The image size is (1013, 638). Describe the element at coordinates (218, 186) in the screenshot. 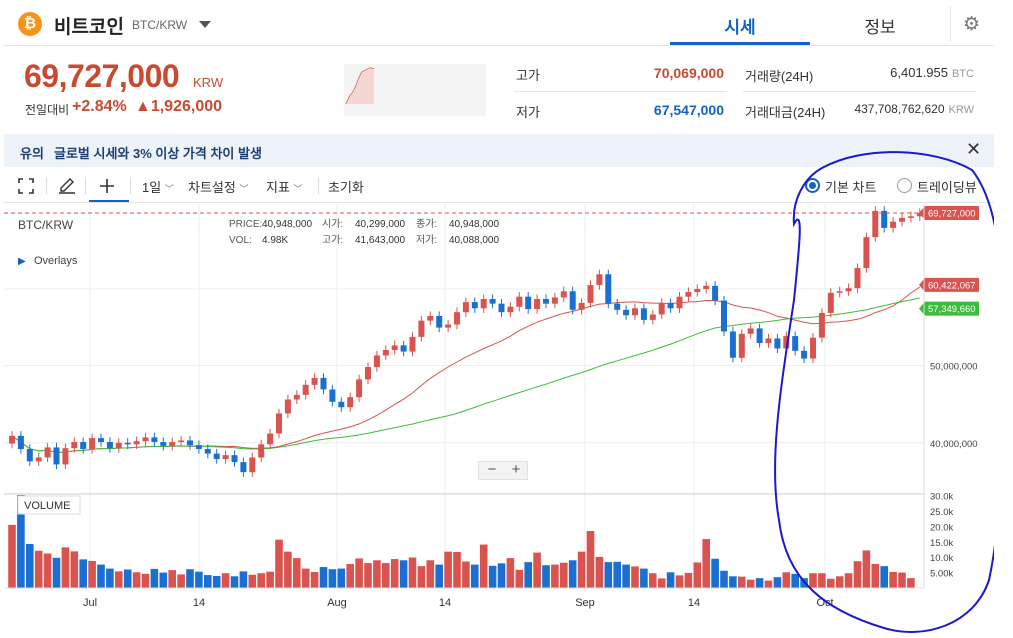

I see `chart-settings-menu: 차트설정 ﹀` at that location.